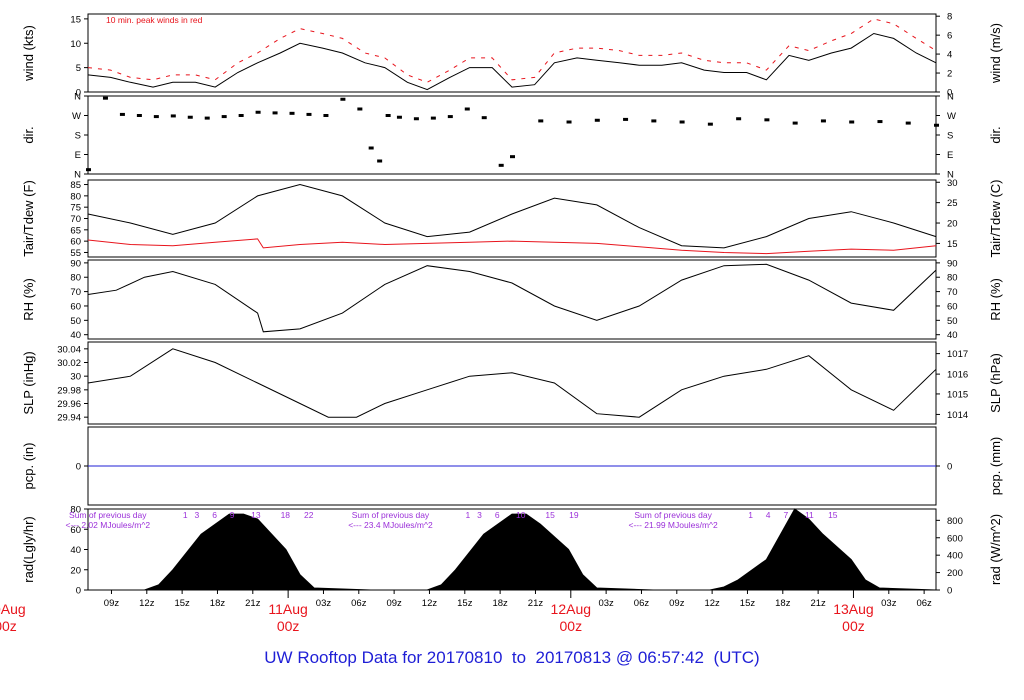 The image size is (1024, 700). Describe the element at coordinates (78, 136) in the screenshot. I see `dir-ytick-label: S` at that location.